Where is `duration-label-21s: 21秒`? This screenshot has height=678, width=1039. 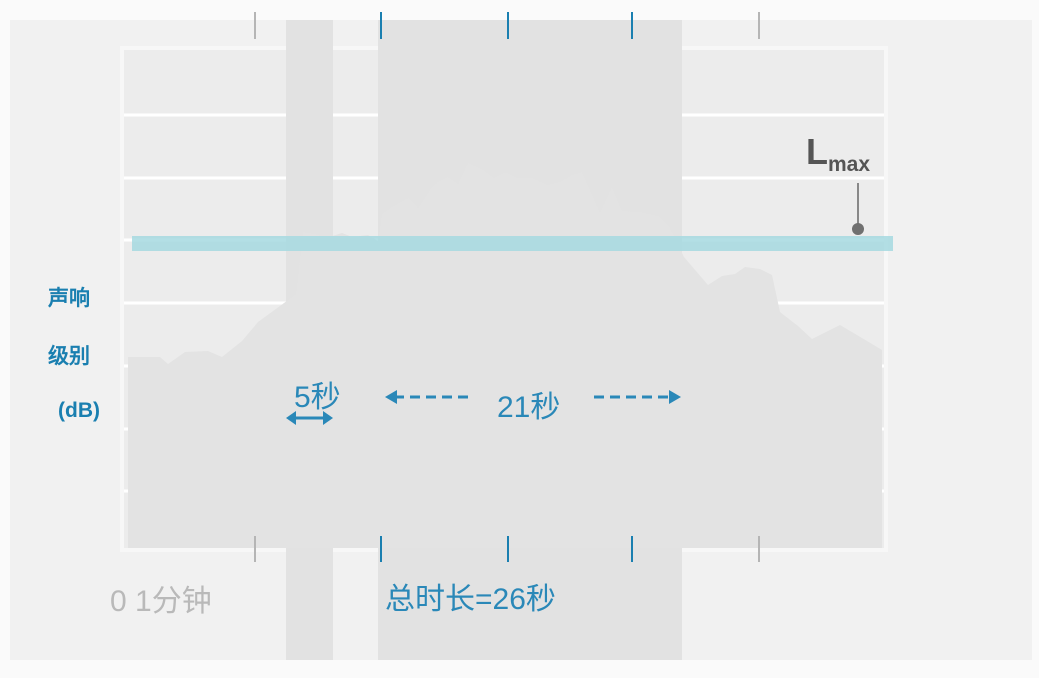 duration-label-21s: 21秒 is located at coordinates (529, 407).